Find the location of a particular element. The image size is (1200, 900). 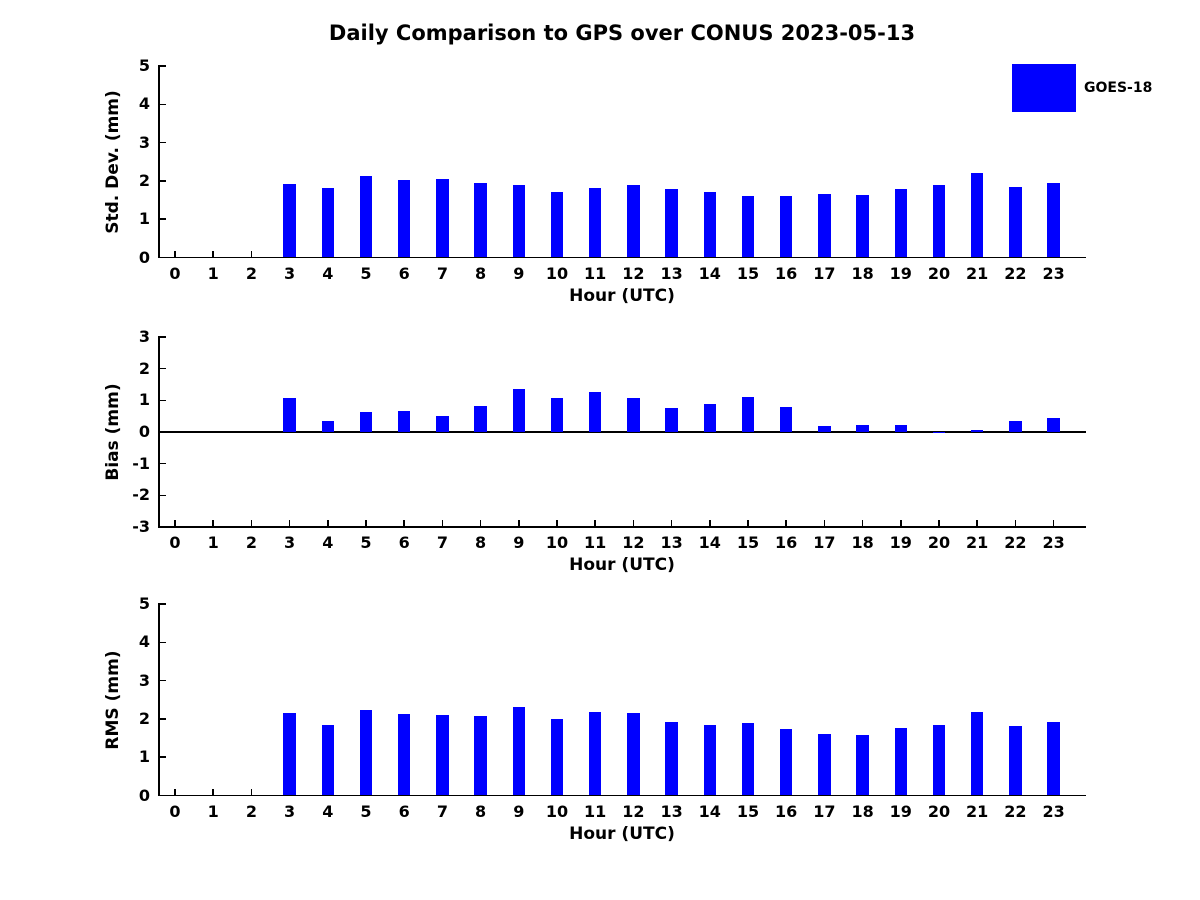

y-tick-label: 3 is located at coordinates (144, 680).